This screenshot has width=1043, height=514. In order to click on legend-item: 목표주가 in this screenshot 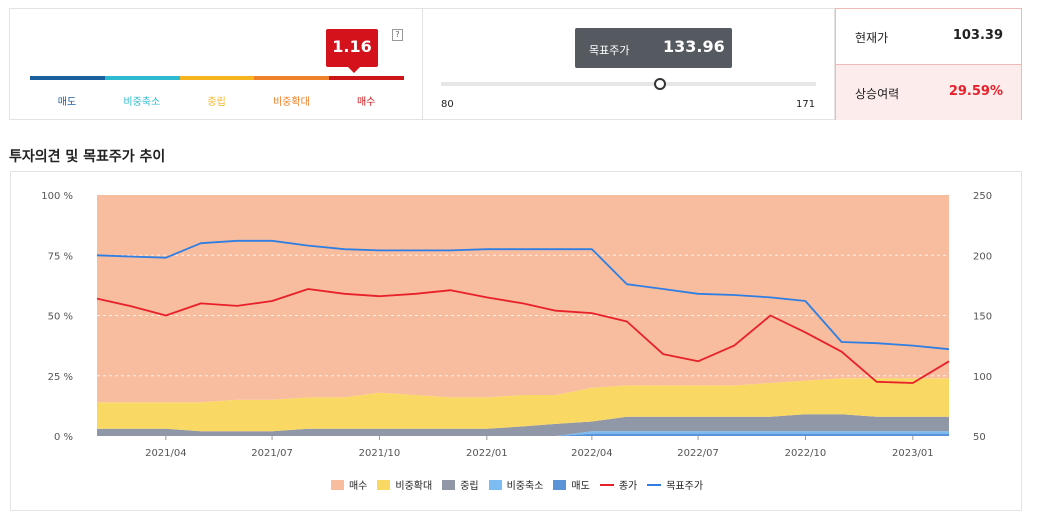, I will do `click(675, 484)`.